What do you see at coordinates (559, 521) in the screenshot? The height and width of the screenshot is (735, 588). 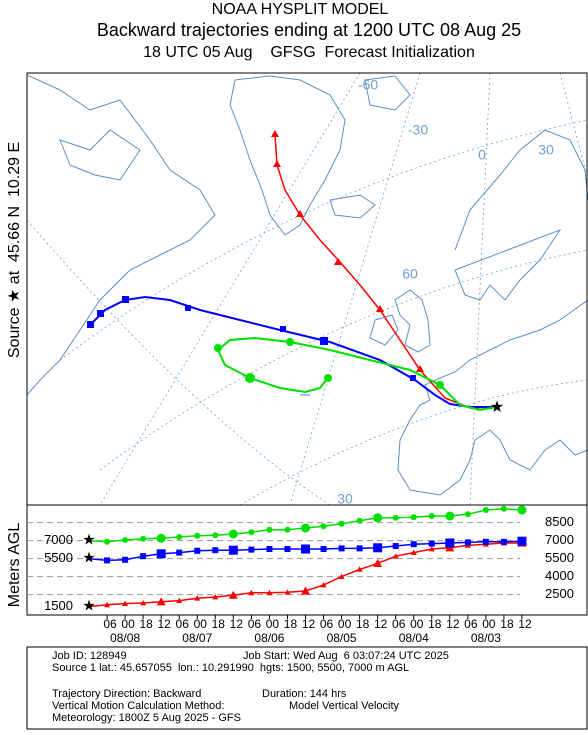 I see `y-tick-label: 8500` at bounding box center [559, 521].